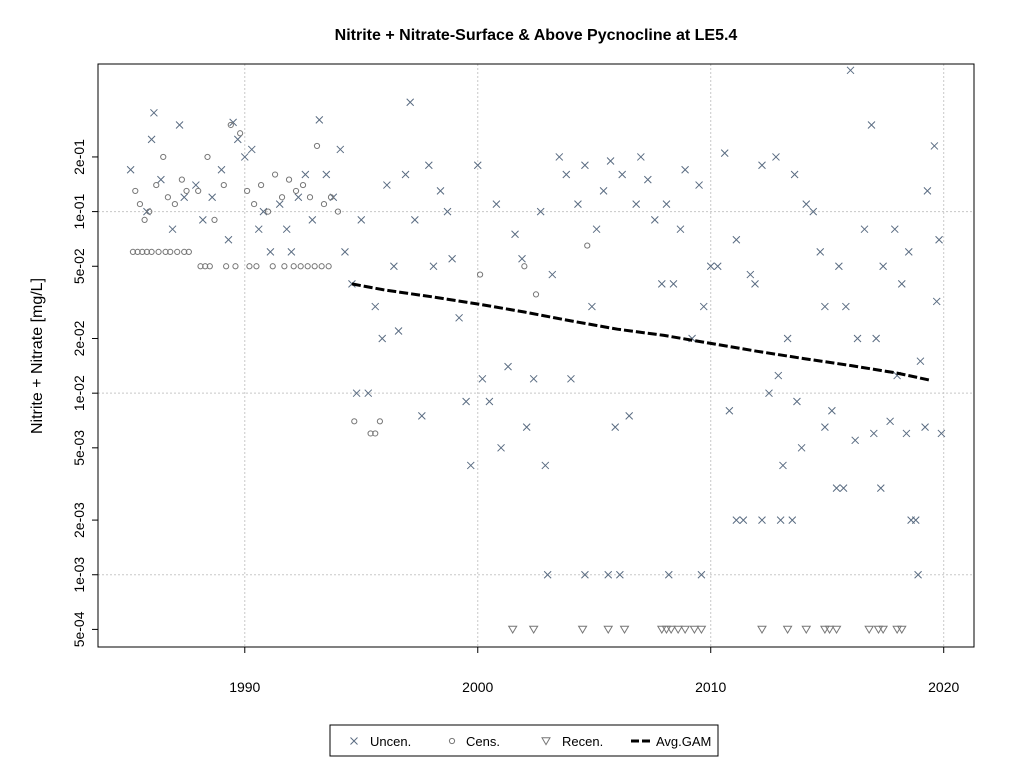 This screenshot has width=1024, height=773. Describe the element at coordinates (79, 448) in the screenshot. I see `y-tick-label: 5e-03` at that location.